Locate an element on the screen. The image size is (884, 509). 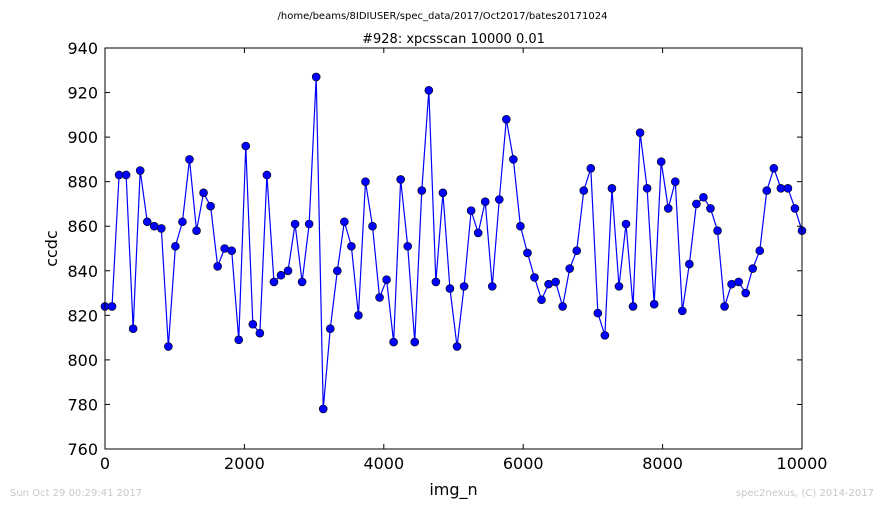
x-tick-label: 6000 is located at coordinates (523, 463).